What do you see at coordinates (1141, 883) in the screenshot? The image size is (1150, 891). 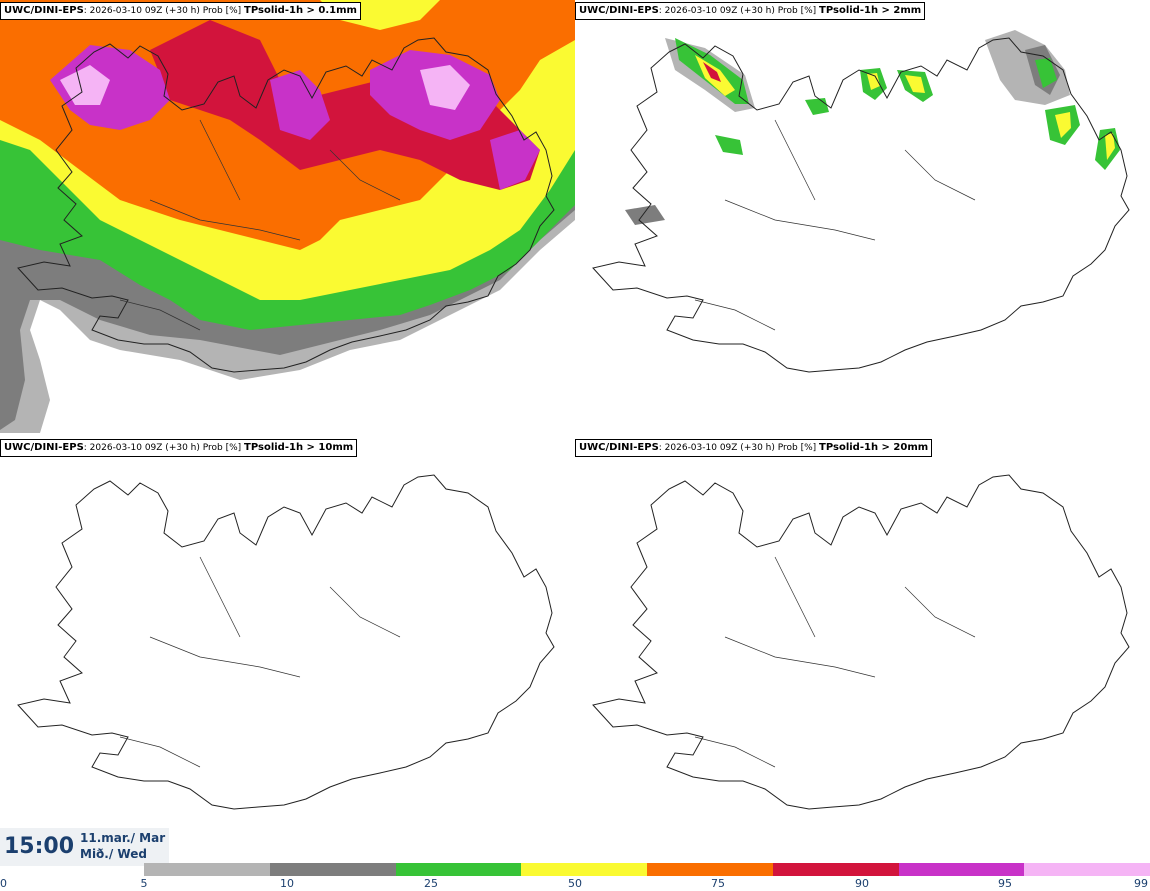 I see `colorbar-tick-label: 99` at bounding box center [1141, 883].